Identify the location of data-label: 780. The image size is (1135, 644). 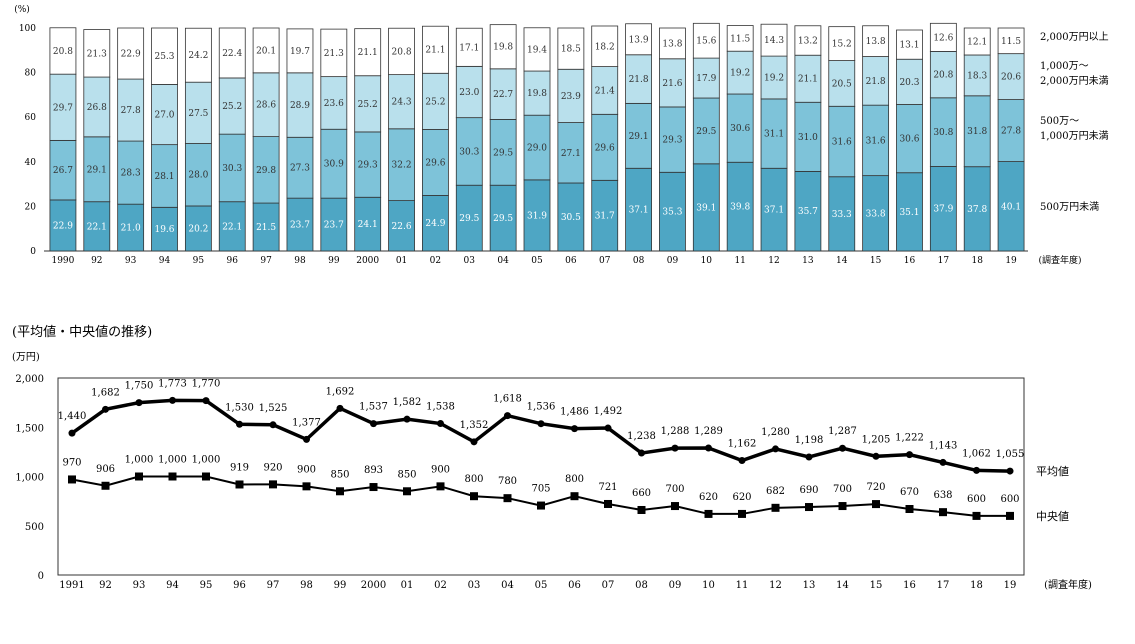
(507, 481).